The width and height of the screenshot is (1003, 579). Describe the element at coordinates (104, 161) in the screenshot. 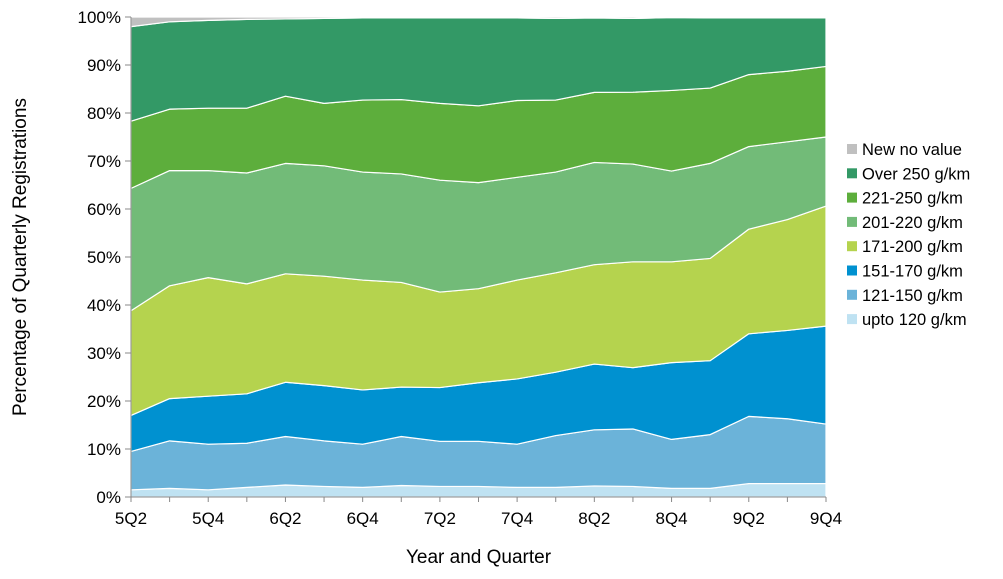

I see `y-tick-label: 70%` at that location.